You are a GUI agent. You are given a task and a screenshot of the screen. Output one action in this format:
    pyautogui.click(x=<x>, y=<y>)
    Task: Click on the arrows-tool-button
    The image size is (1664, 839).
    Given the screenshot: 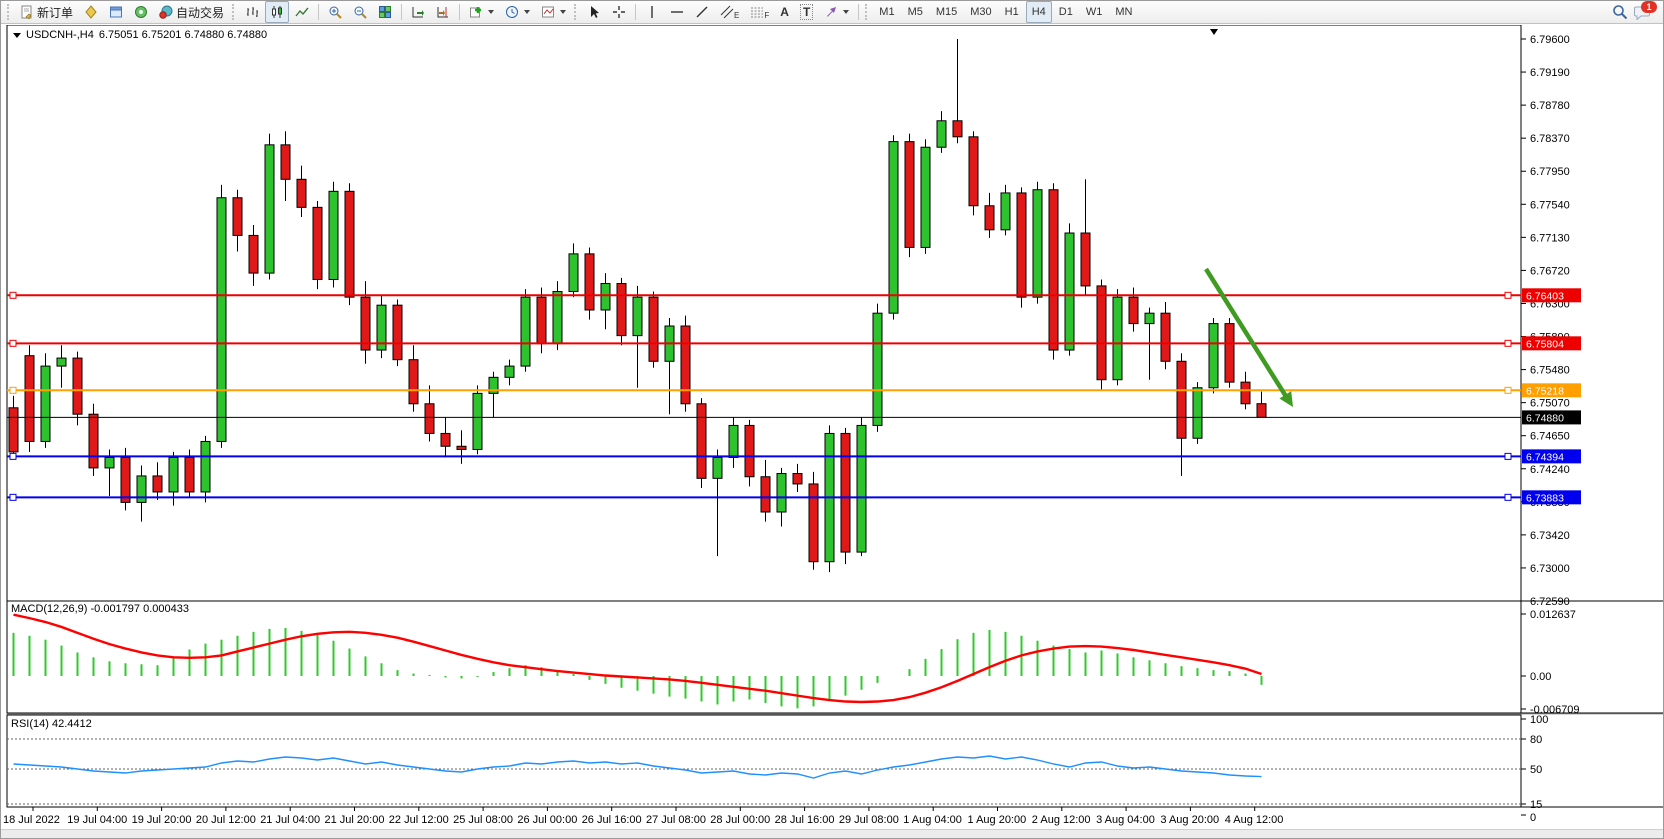 What is the action you would take?
    pyautogui.click(x=836, y=12)
    